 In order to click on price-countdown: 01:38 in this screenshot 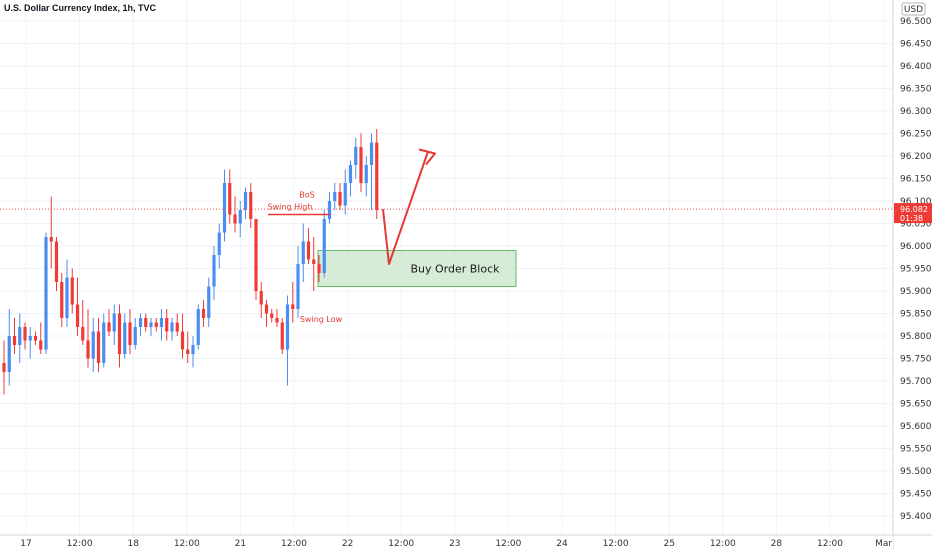, I will do `click(911, 218)`.